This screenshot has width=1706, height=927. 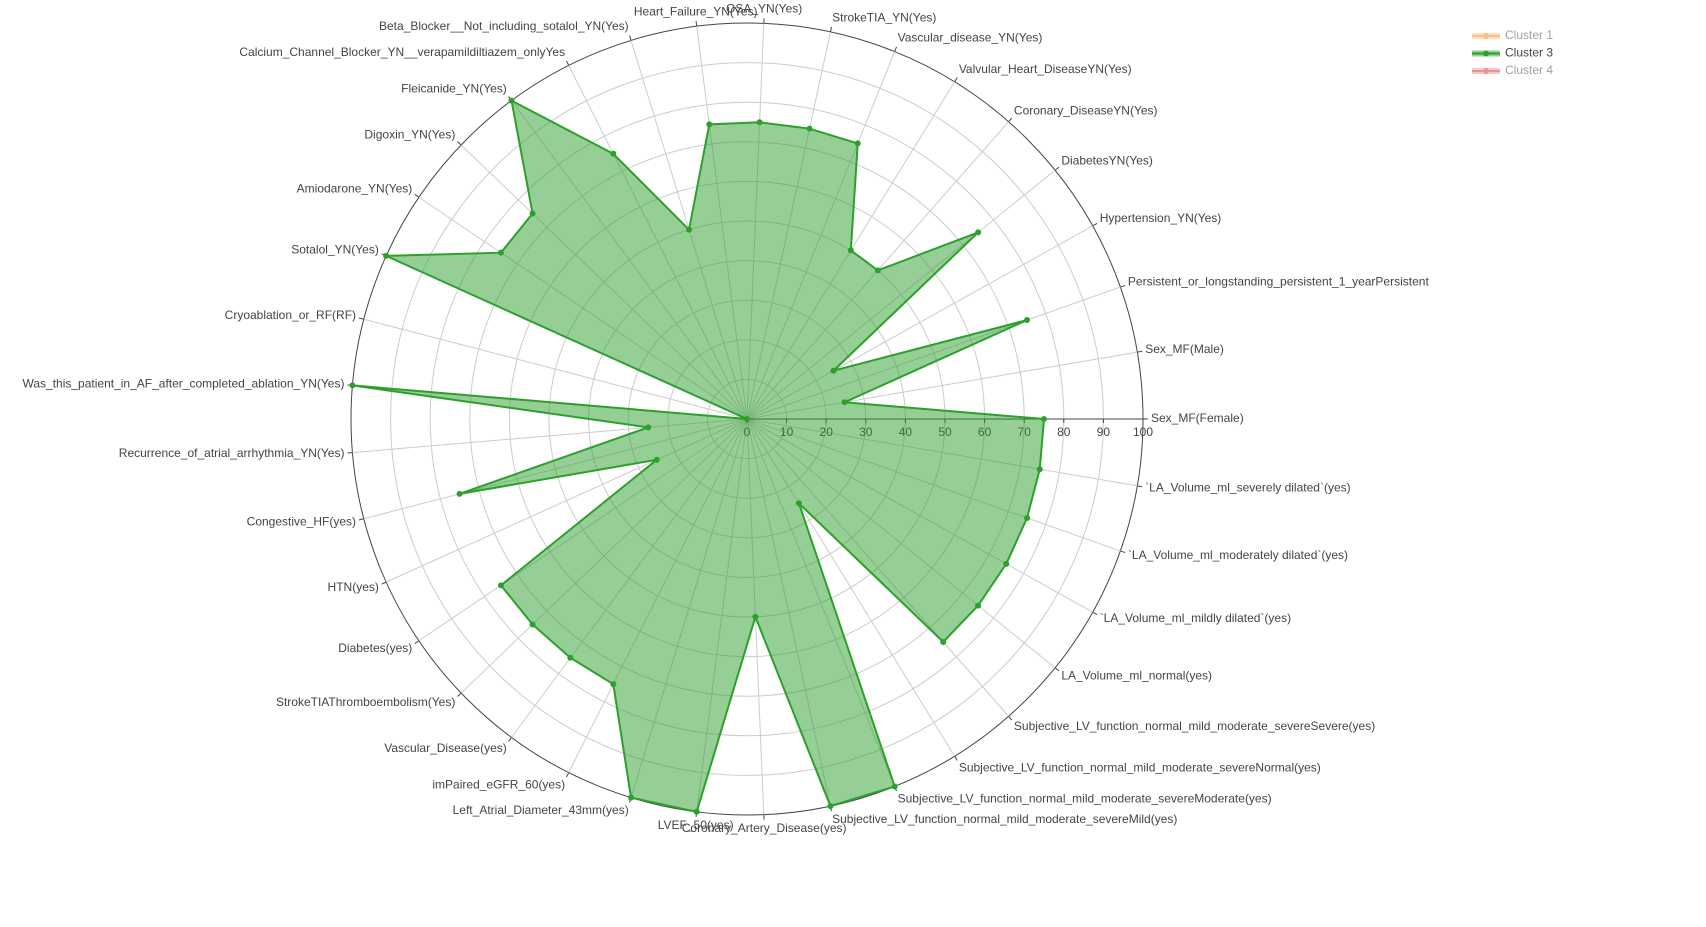 What do you see at coordinates (1529, 70) in the screenshot?
I see `legend-label: Cluster 4` at bounding box center [1529, 70].